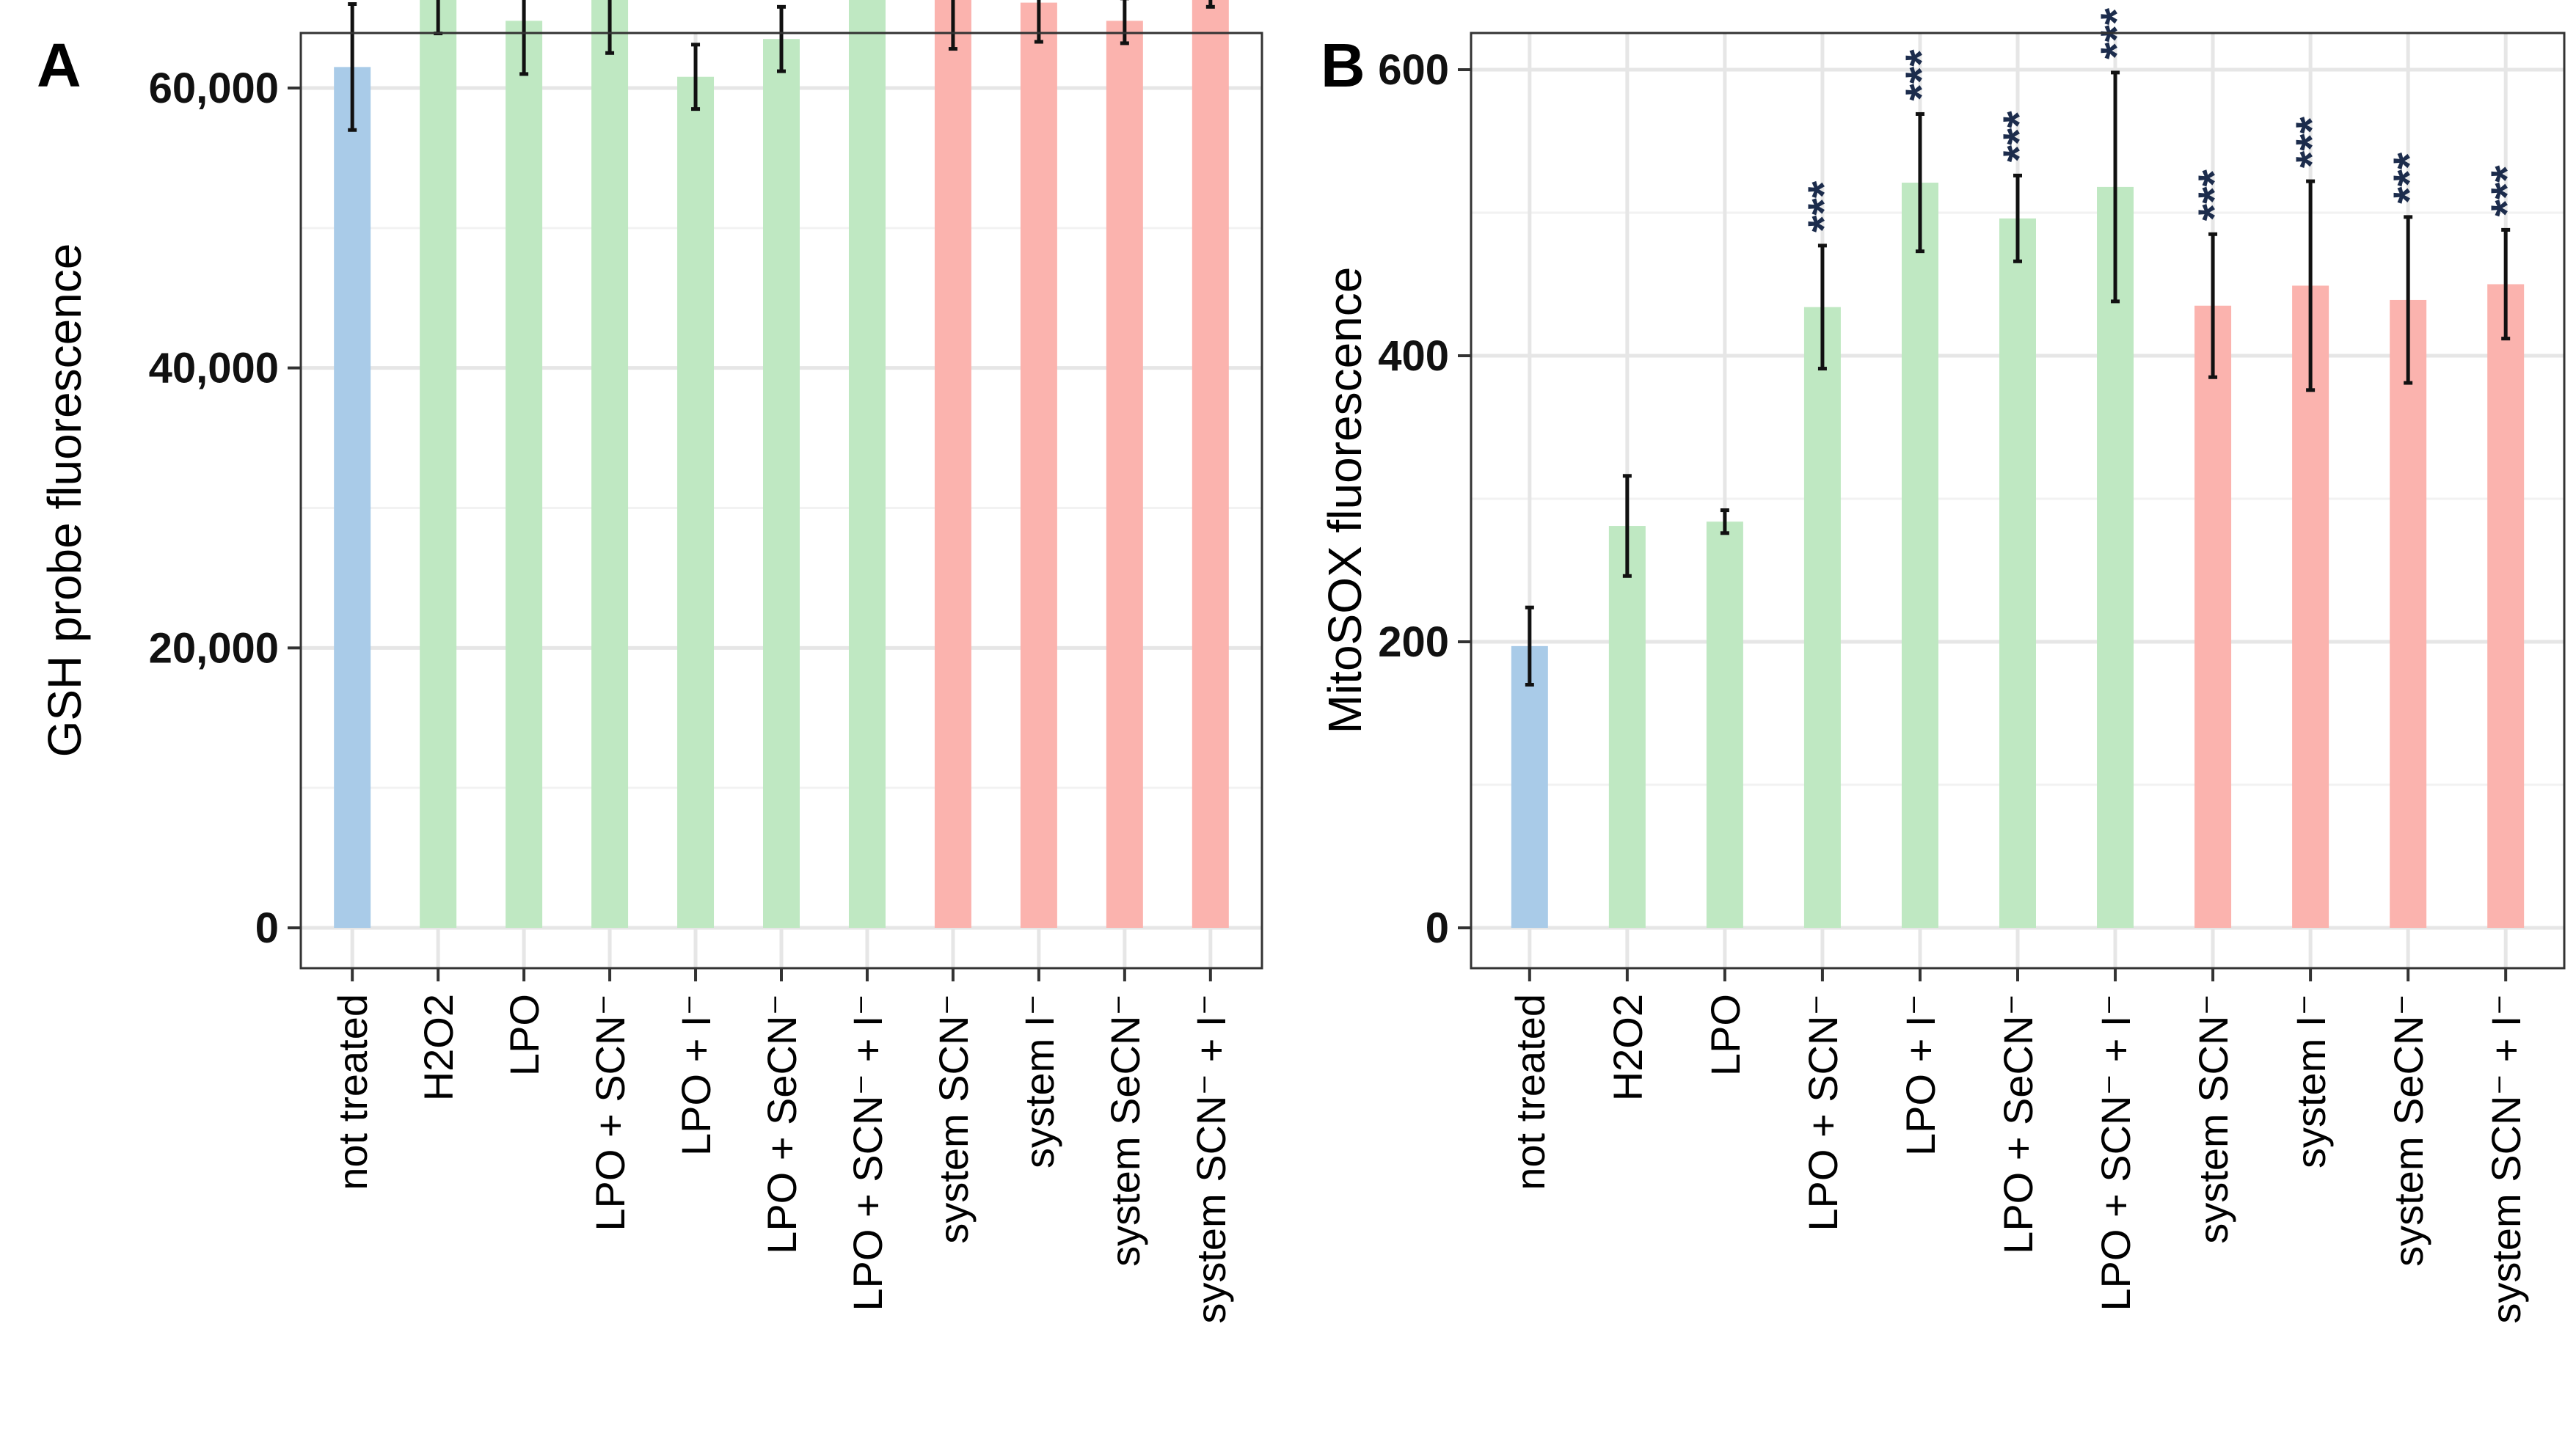 The height and width of the screenshot is (1442, 2576). I want to click on panel-b-category-label: LPO + SeCN⁻, so click(2018, 1124).